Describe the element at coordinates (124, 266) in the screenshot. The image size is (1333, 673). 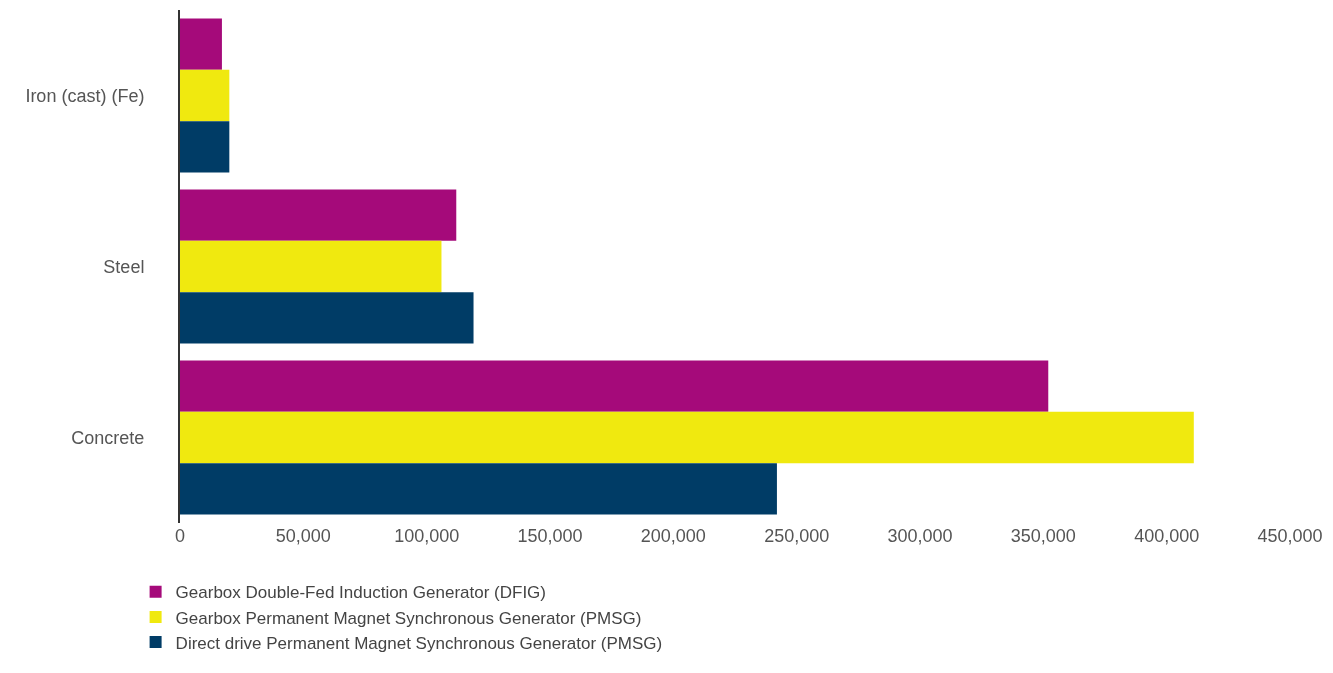
I see `y-tick-label: Steel` at that location.